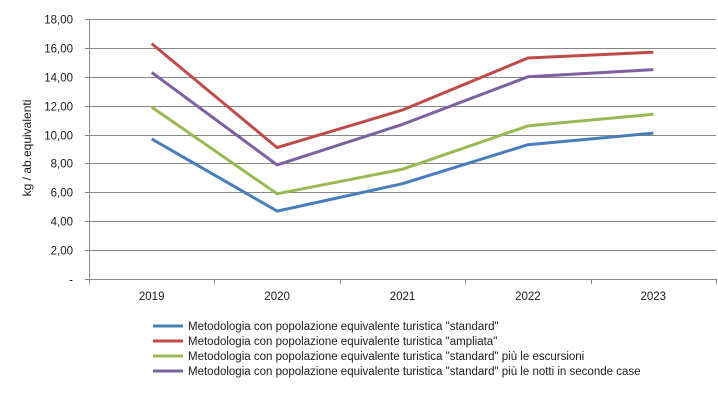 The image size is (718, 406). Describe the element at coordinates (654, 297) in the screenshot. I see `x-tick-label: 2023` at that location.